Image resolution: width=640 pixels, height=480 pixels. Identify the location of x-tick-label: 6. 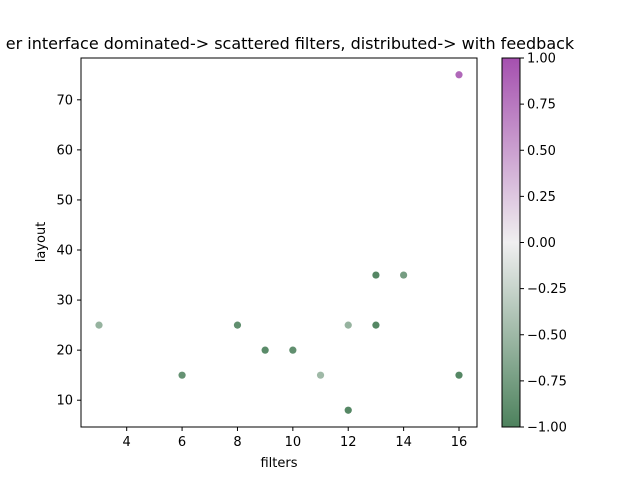
(182, 442).